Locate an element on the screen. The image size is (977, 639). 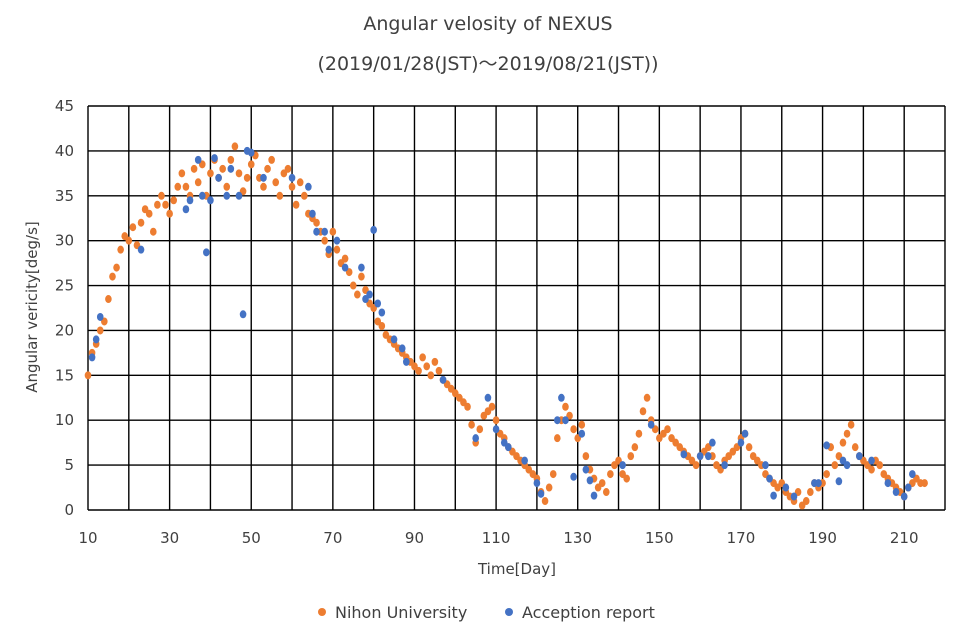
x-axis-label: Time[Day] is located at coordinates (516, 569).